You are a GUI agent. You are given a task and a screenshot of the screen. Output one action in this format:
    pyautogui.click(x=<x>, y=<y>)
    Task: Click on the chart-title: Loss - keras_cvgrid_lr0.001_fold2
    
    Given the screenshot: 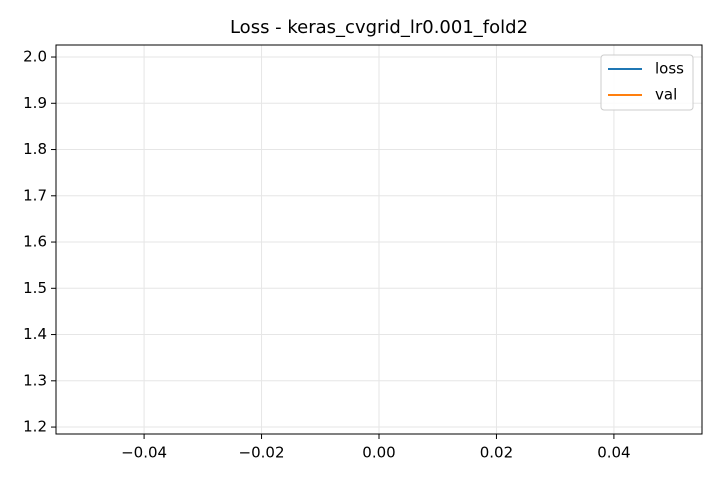 What is the action you would take?
    pyautogui.click(x=379, y=27)
    